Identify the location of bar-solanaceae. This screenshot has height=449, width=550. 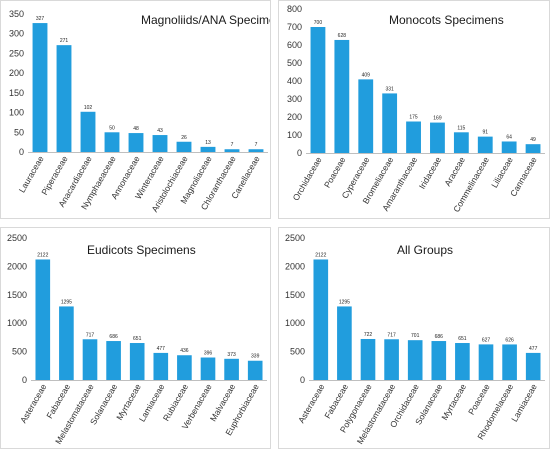
(439, 360).